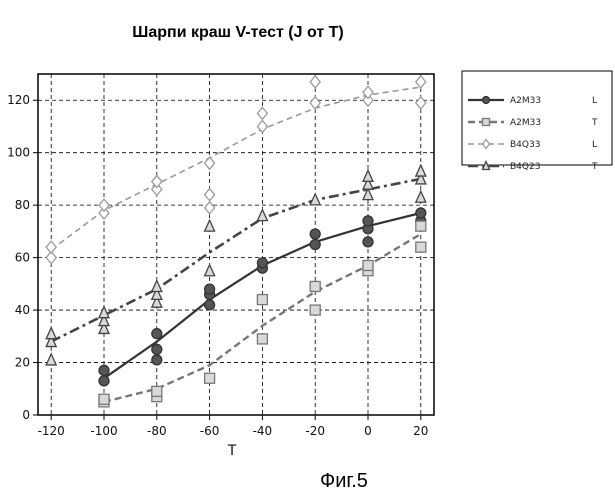  I want to click on figure-caption: Фиг.5, so click(344, 481).